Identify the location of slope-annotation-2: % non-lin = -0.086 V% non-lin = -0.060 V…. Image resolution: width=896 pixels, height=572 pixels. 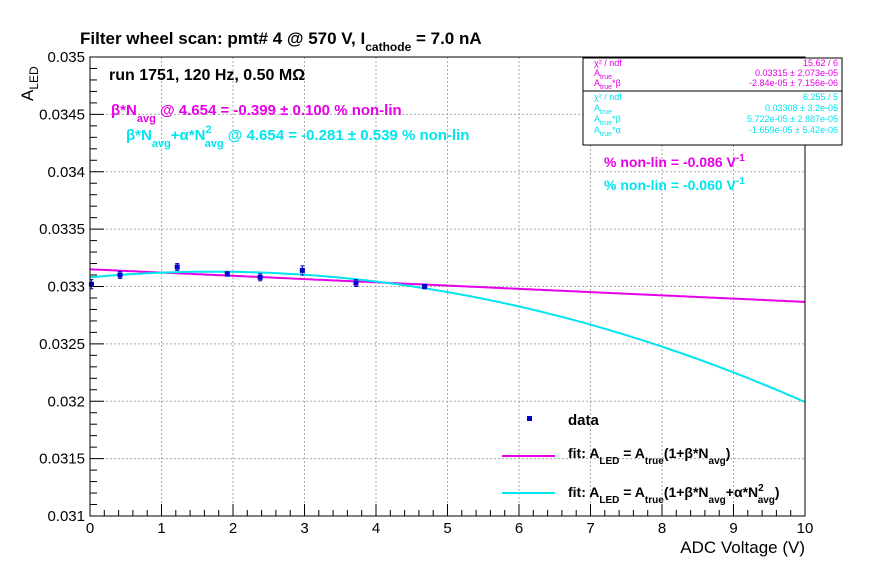
(674, 184).